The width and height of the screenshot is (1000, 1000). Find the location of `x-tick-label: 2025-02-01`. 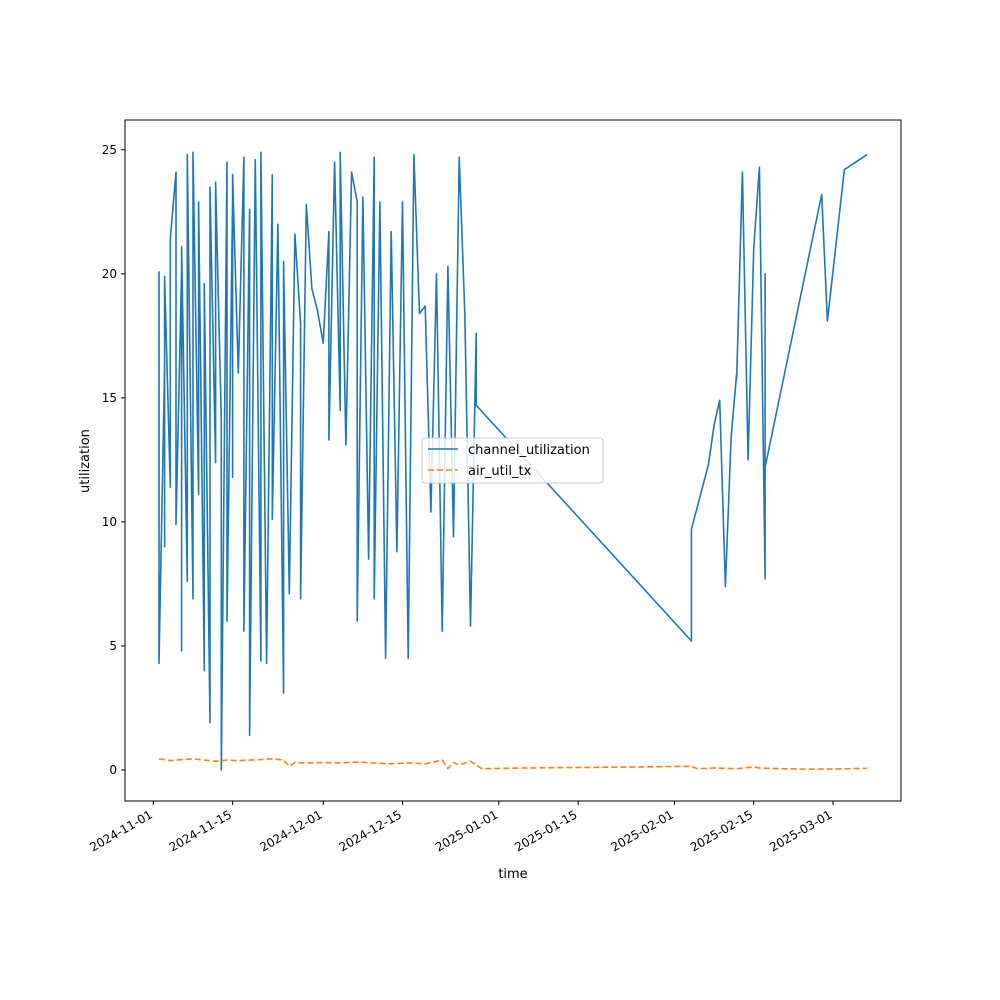

x-tick-label: 2025-02-01 is located at coordinates (642, 830).